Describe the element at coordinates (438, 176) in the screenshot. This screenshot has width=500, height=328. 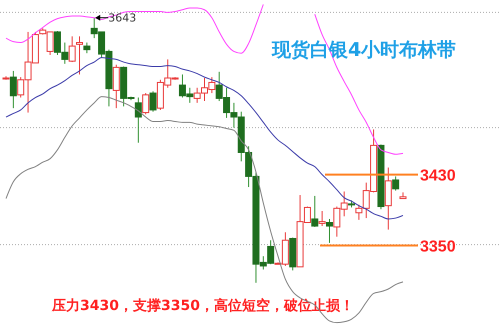
I see `ref-line-label: 3430` at that location.